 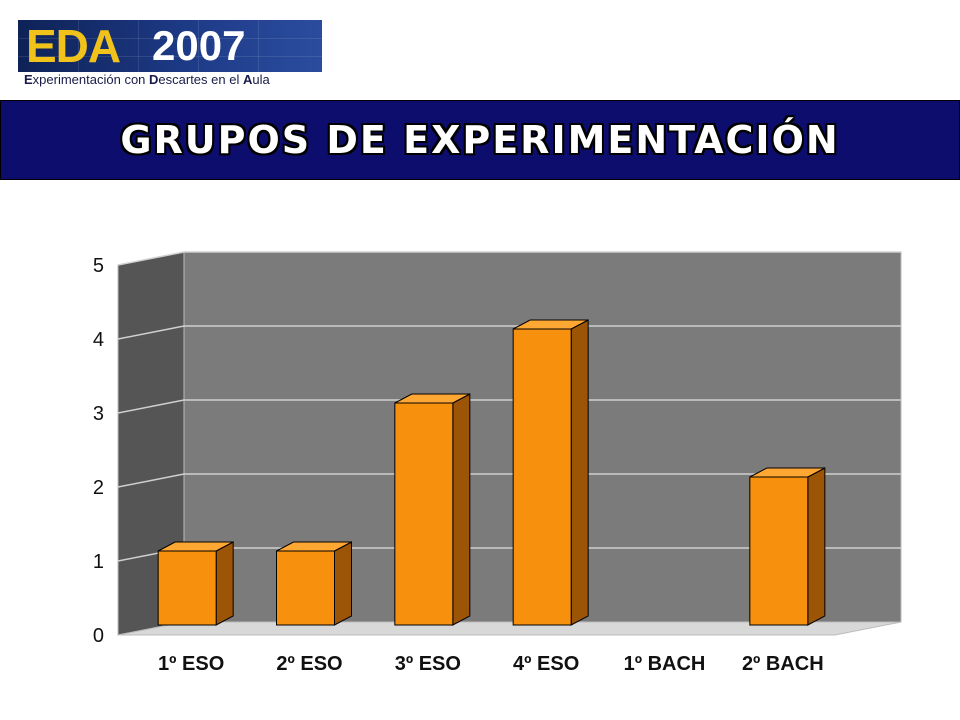 I want to click on x-tick-label-1: 2º ESO, so click(x=309, y=664).